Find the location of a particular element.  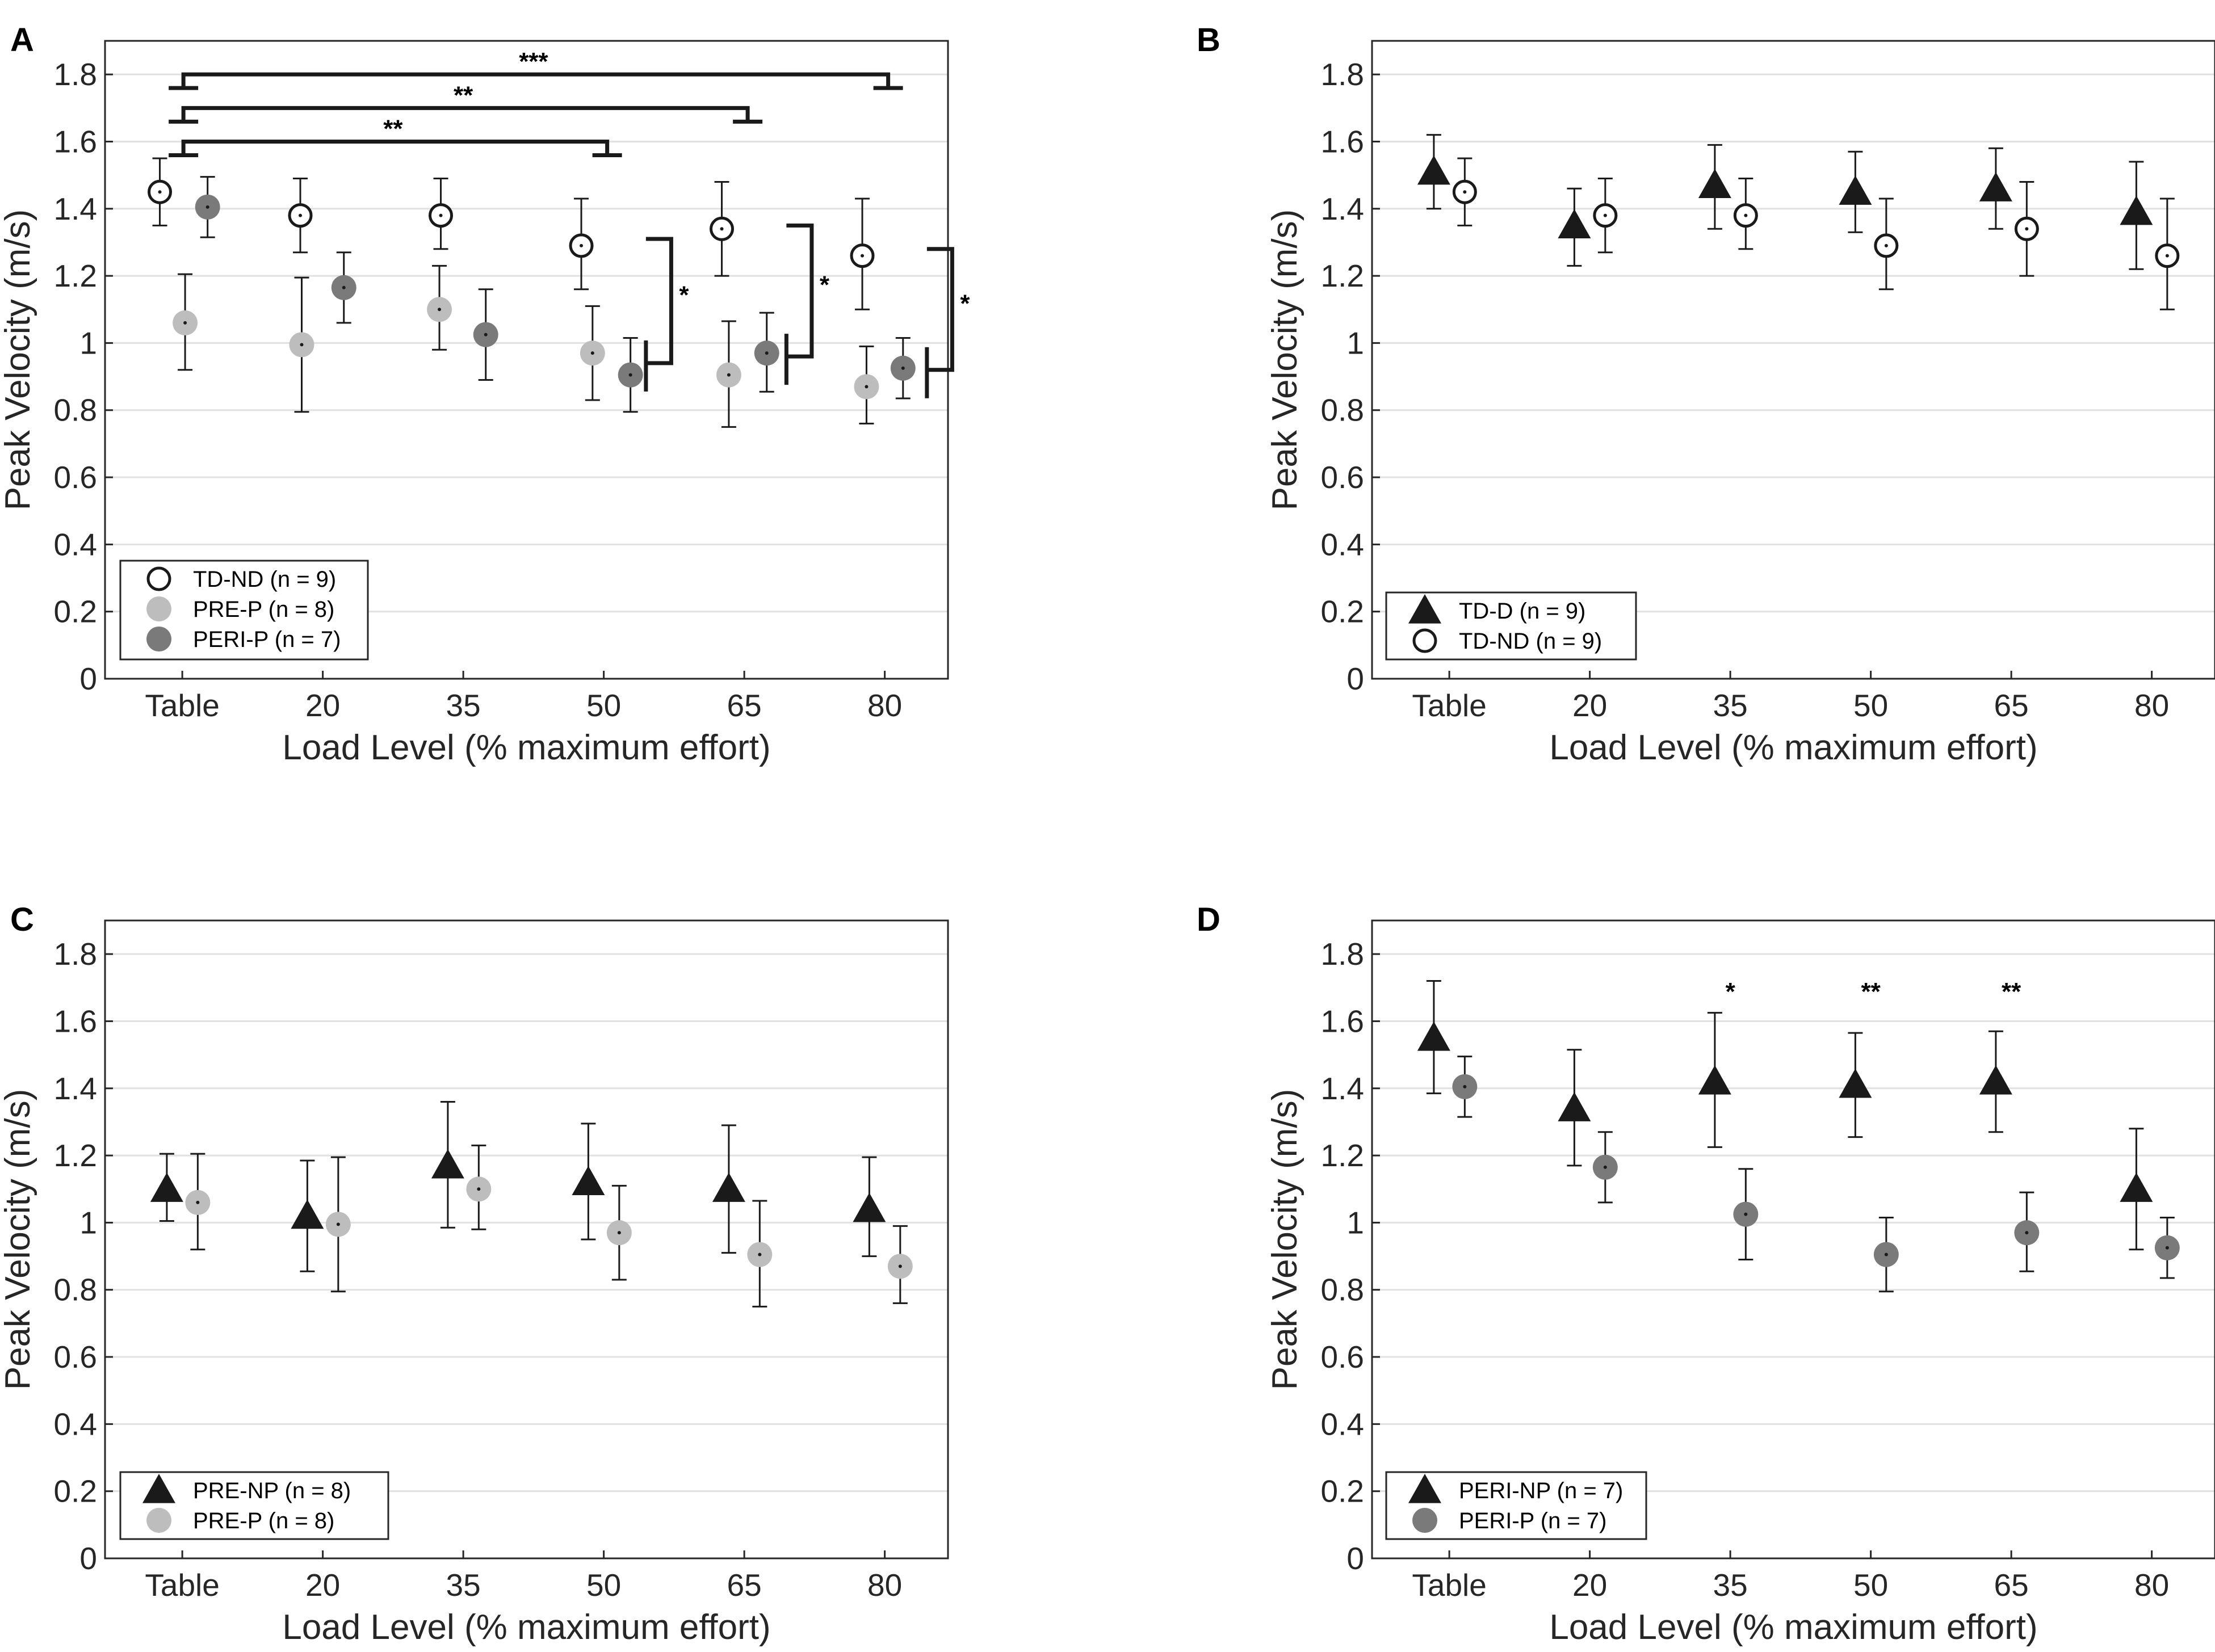

legend-label: TD-D (n = 9) is located at coordinates (1522, 611).